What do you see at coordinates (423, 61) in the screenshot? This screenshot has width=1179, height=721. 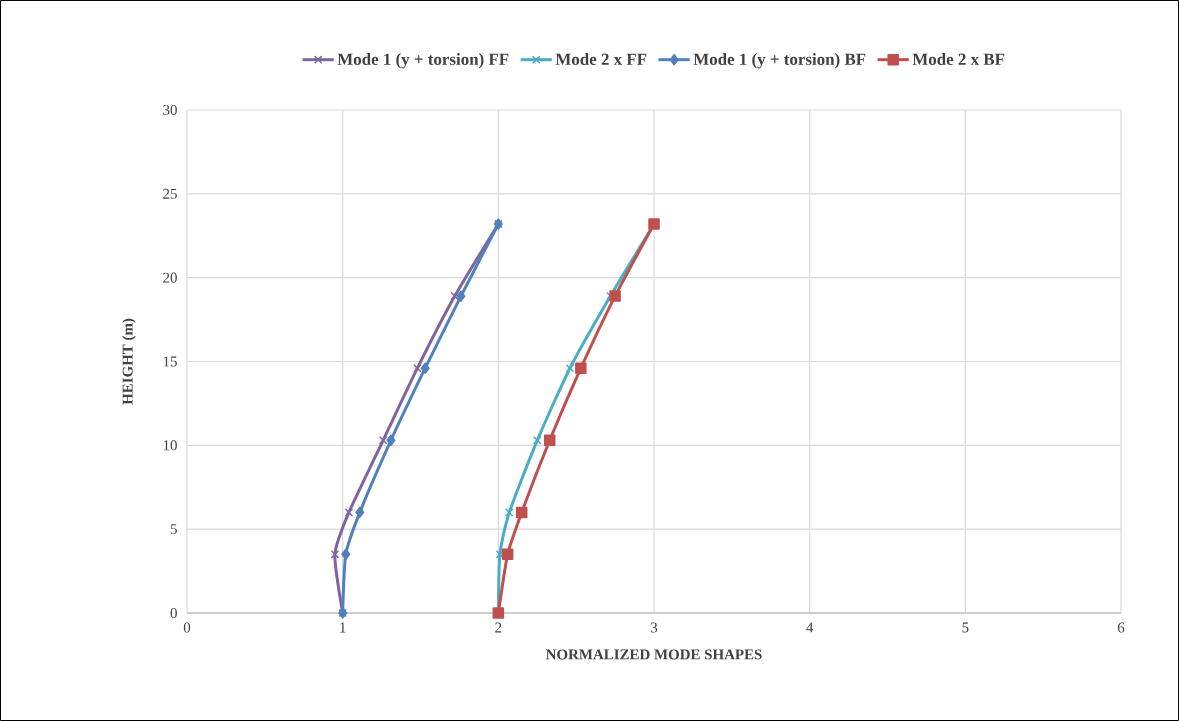 I see `legend-label: Mode 1 (y + torsion) FF` at bounding box center [423, 61].